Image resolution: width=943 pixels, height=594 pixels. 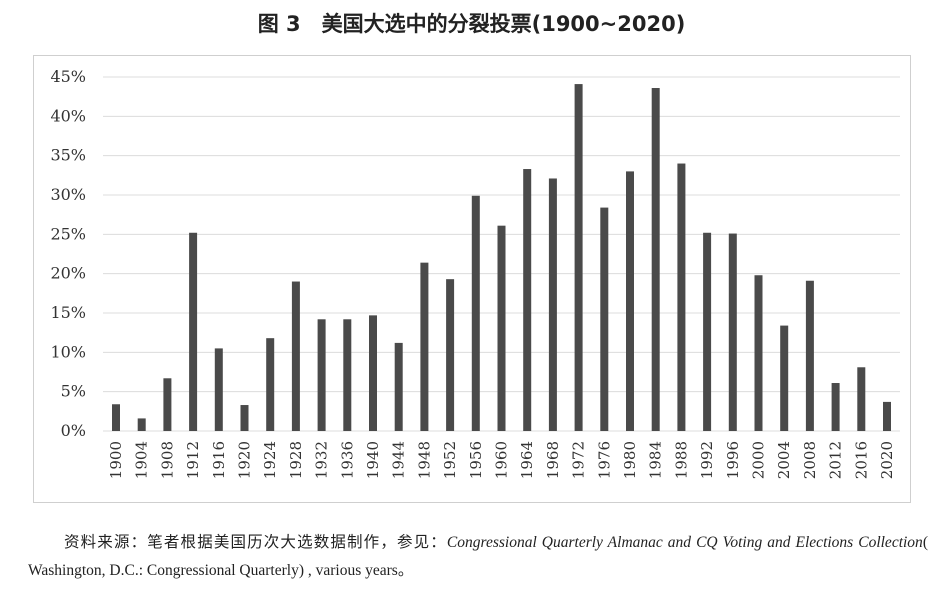 What do you see at coordinates (707, 331) in the screenshot?
I see `bar-1992` at bounding box center [707, 331].